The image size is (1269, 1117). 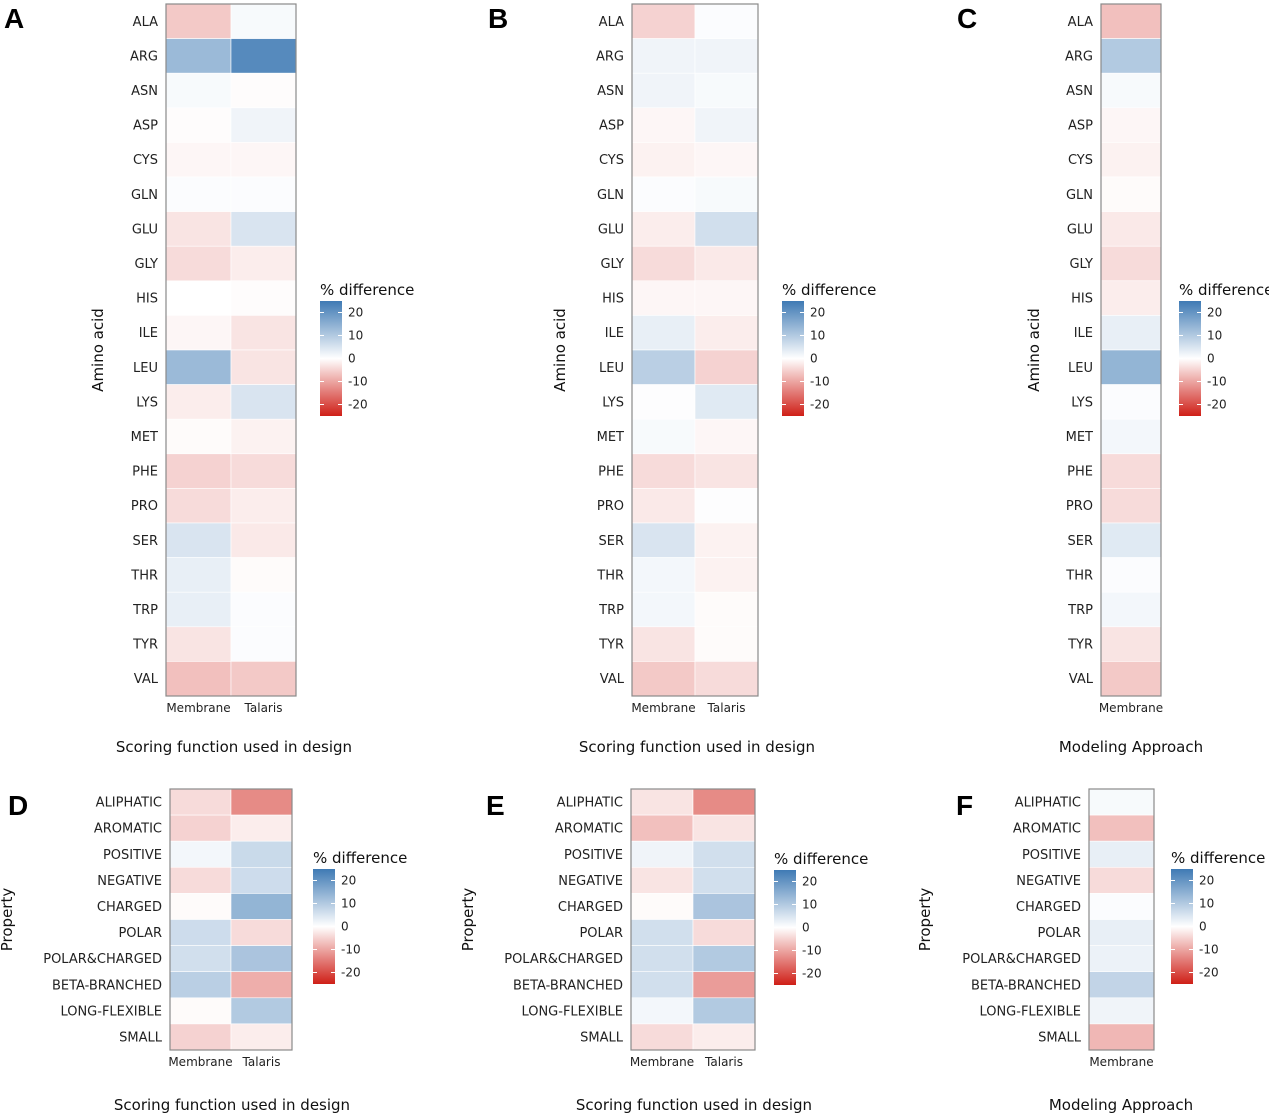 I want to click on y-tick-label: GLU, so click(x=611, y=229).